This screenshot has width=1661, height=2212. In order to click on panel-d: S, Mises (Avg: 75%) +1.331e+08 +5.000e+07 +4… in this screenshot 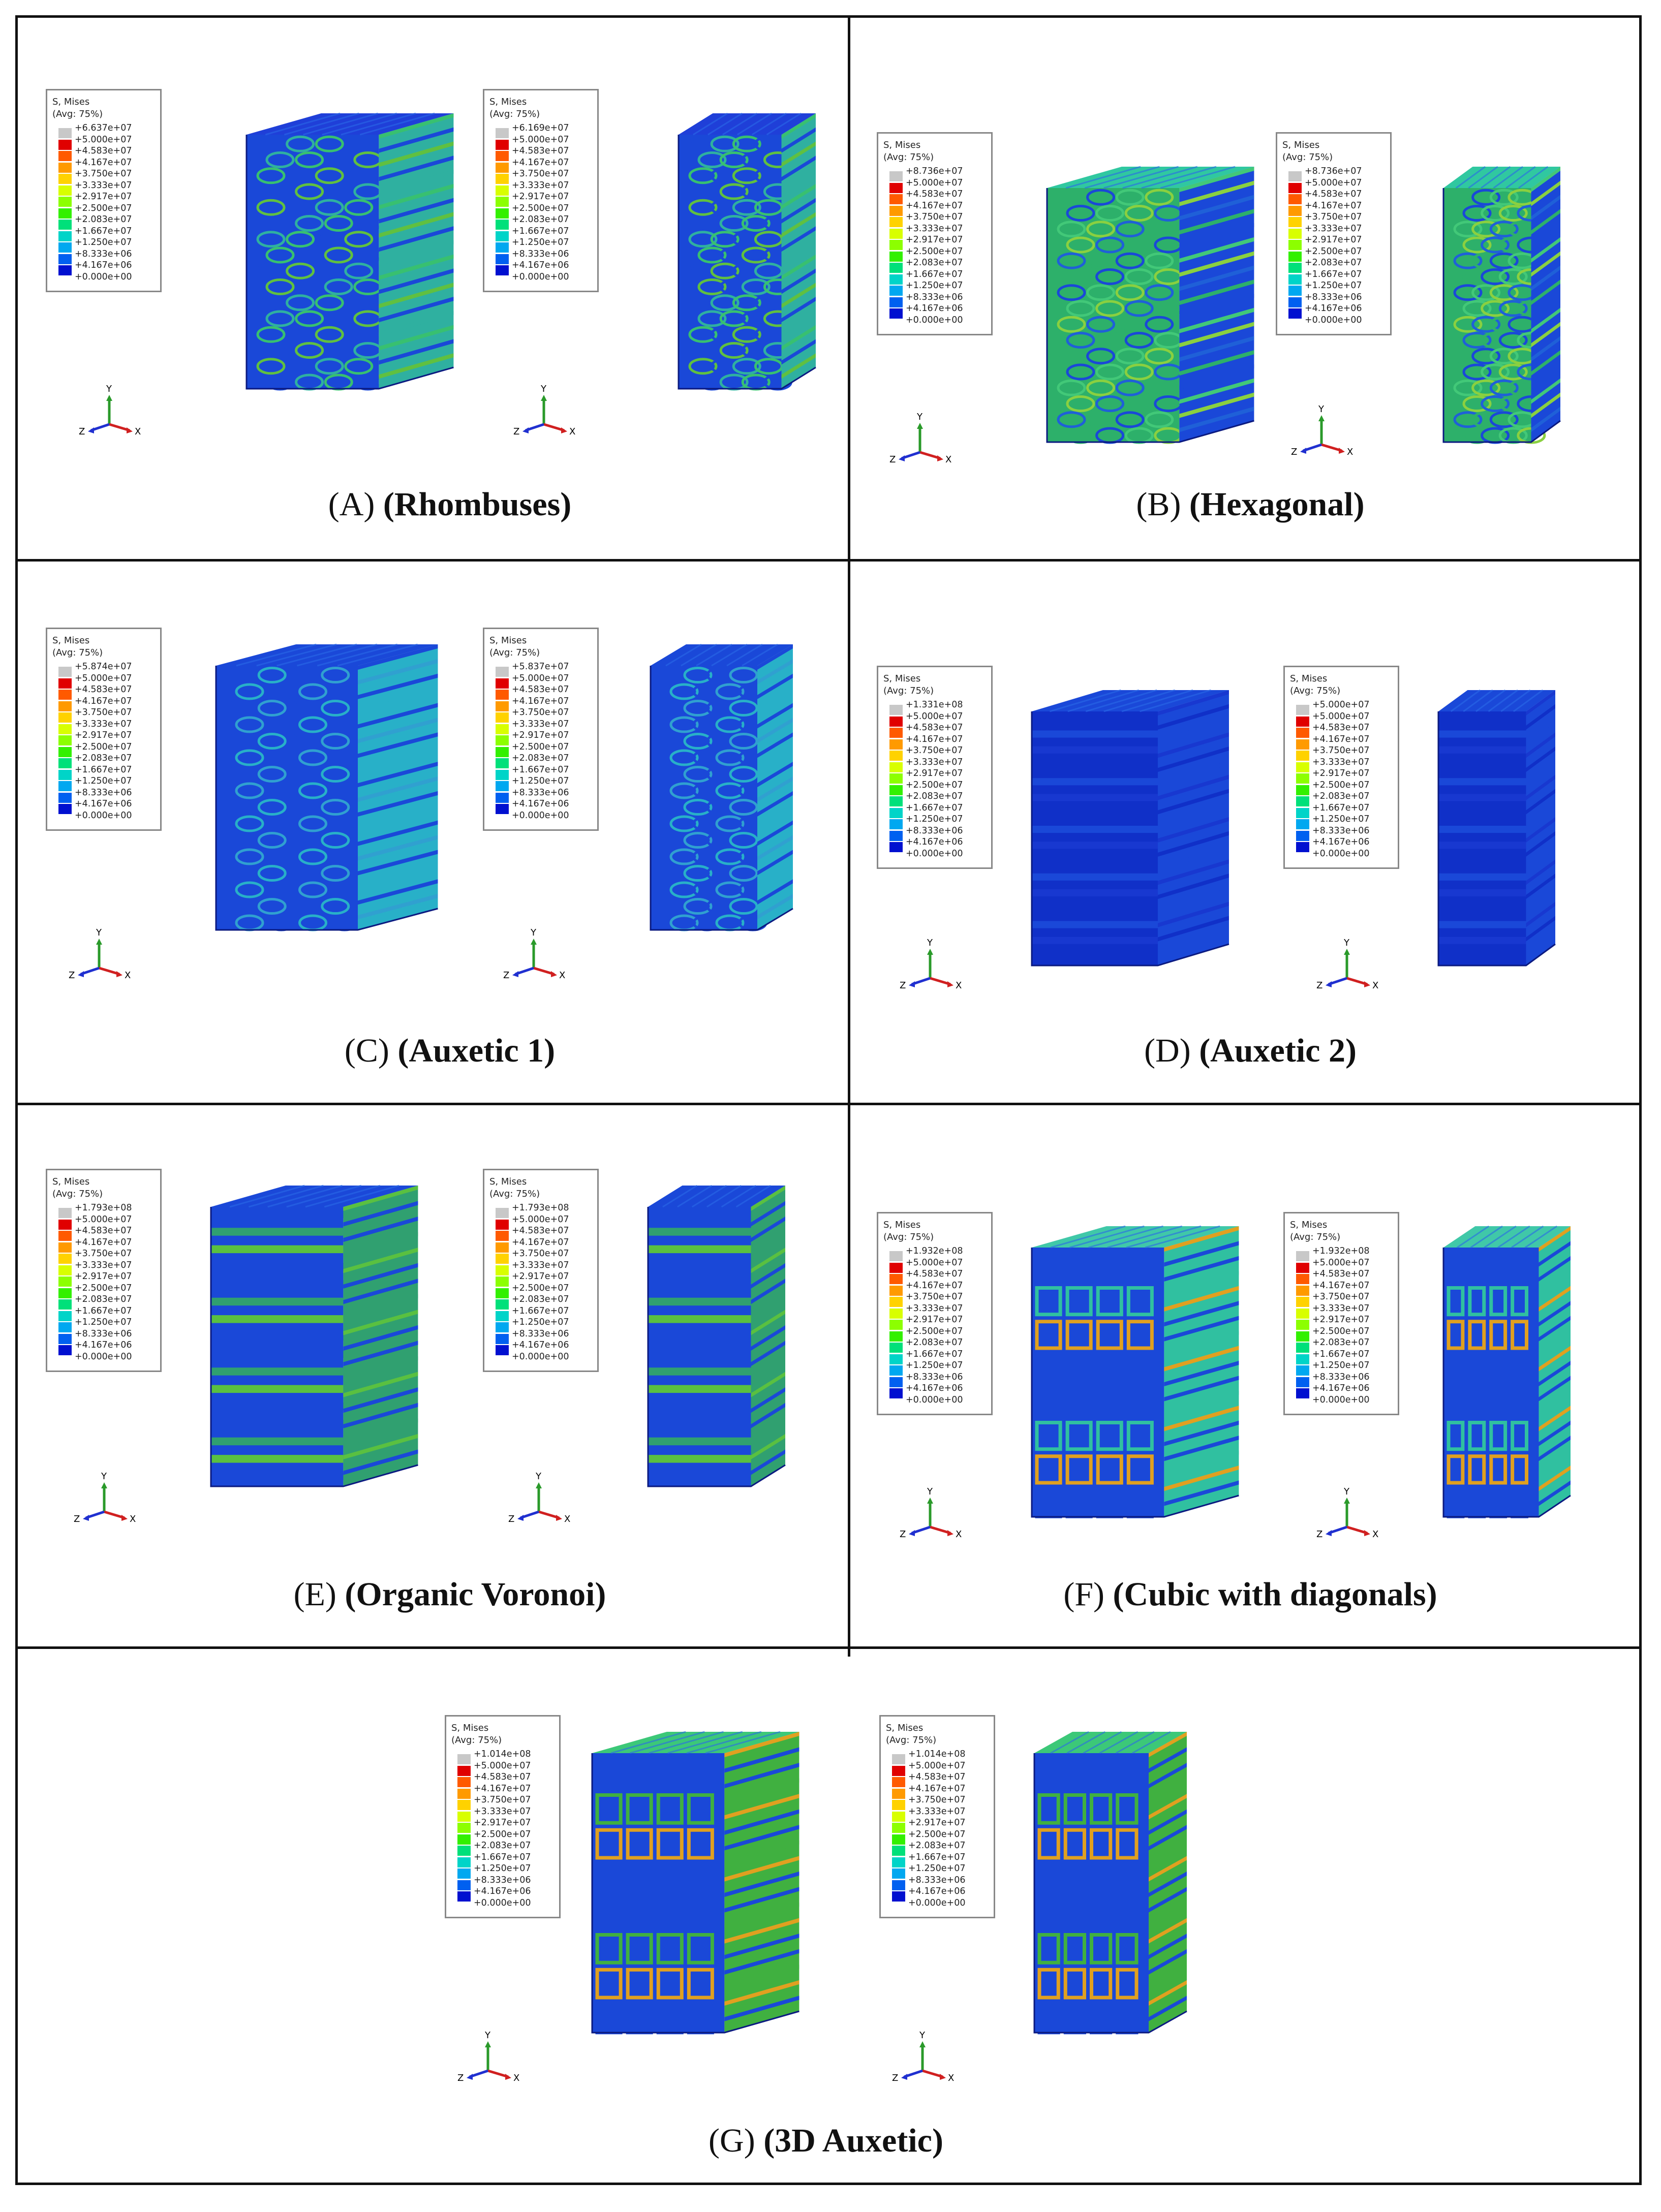, I will do `click(1246, 832)`.